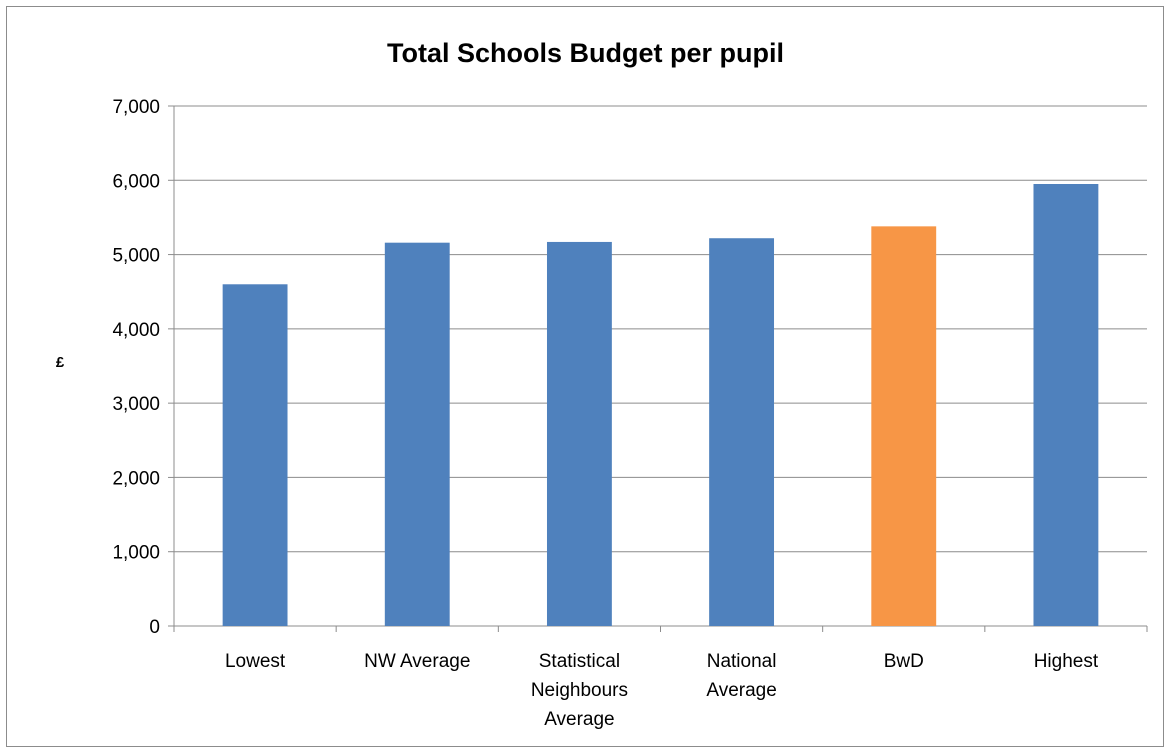  What do you see at coordinates (255, 661) in the screenshot?
I see `x-category-label: Lowest` at bounding box center [255, 661].